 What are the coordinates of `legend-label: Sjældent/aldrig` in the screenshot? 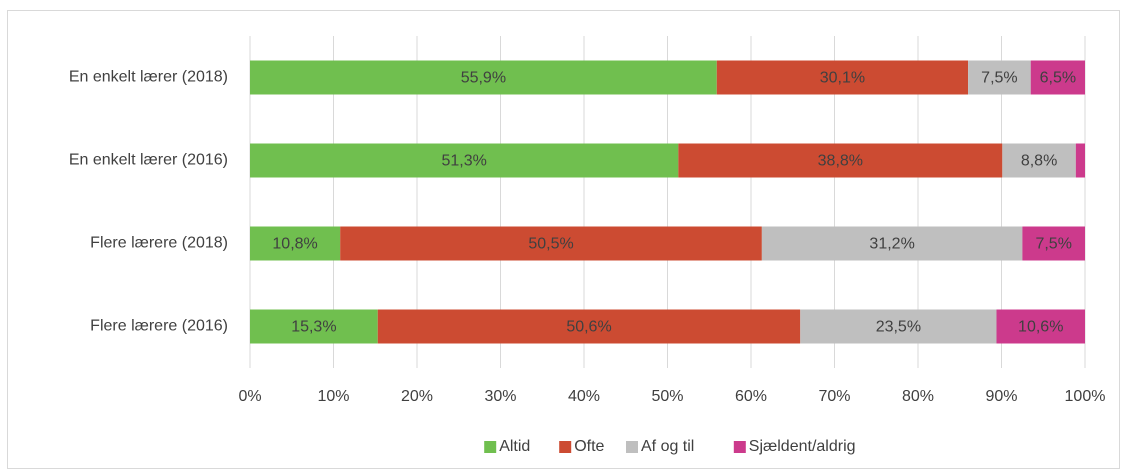 It's located at (802, 446).